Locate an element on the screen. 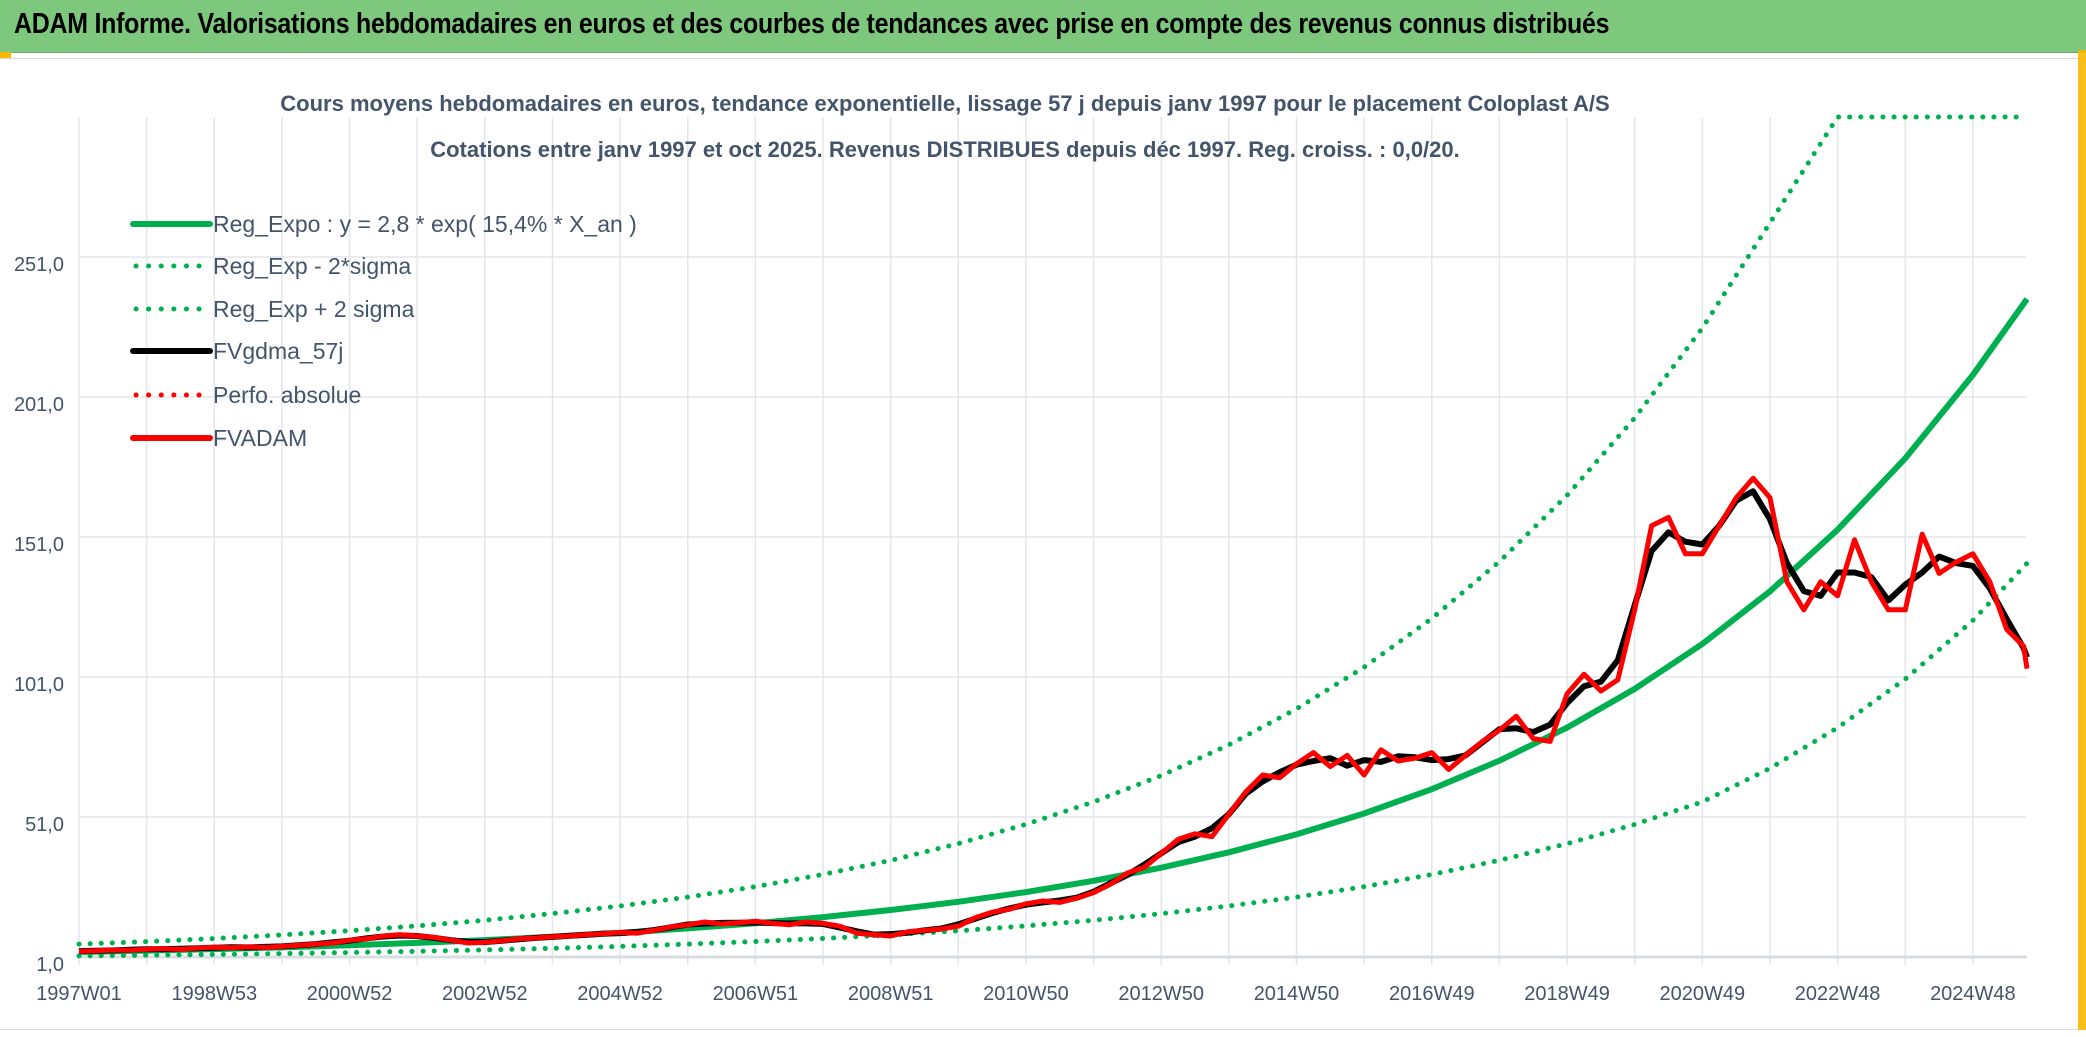  x-tick-label: 2016W49 is located at coordinates (1432, 994).